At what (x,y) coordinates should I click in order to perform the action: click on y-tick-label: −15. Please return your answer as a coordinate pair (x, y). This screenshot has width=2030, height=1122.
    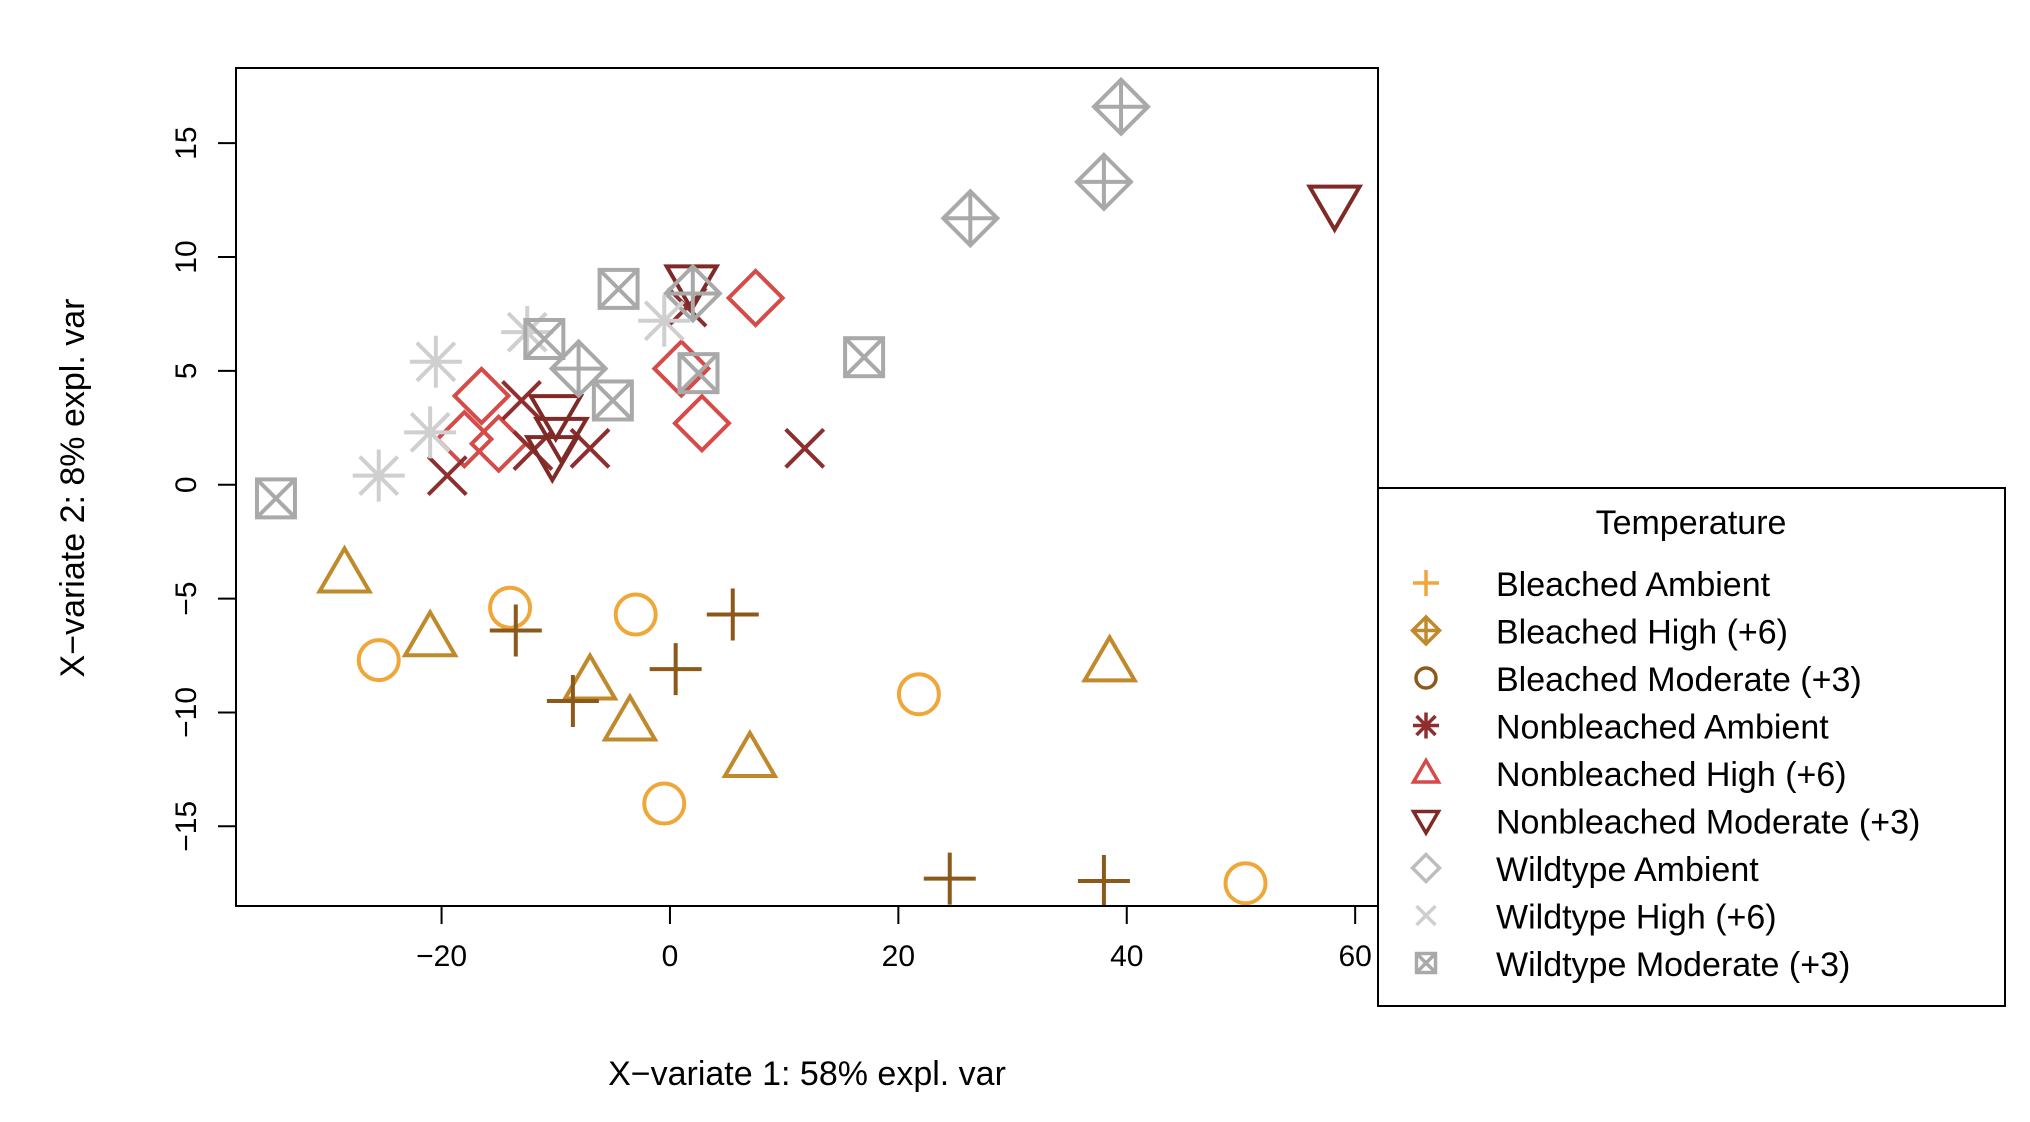
    Looking at the image, I should click on (186, 826).